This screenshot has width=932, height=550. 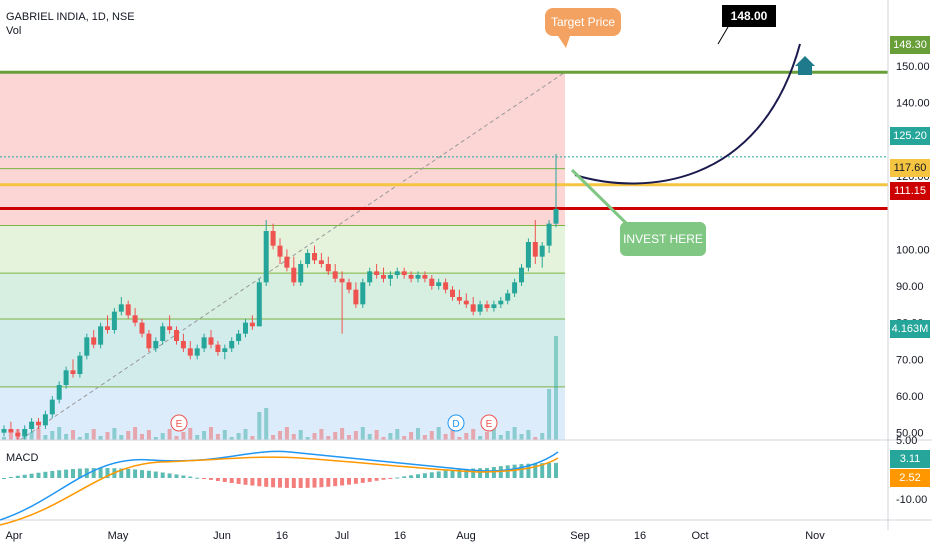 What do you see at coordinates (913, 250) in the screenshot?
I see `price-tick-label: 100.00` at bounding box center [913, 250].